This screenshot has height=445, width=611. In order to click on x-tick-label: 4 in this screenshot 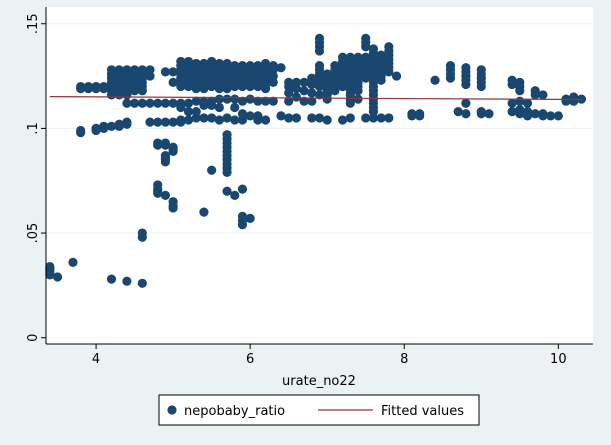, I will do `click(96, 359)`.